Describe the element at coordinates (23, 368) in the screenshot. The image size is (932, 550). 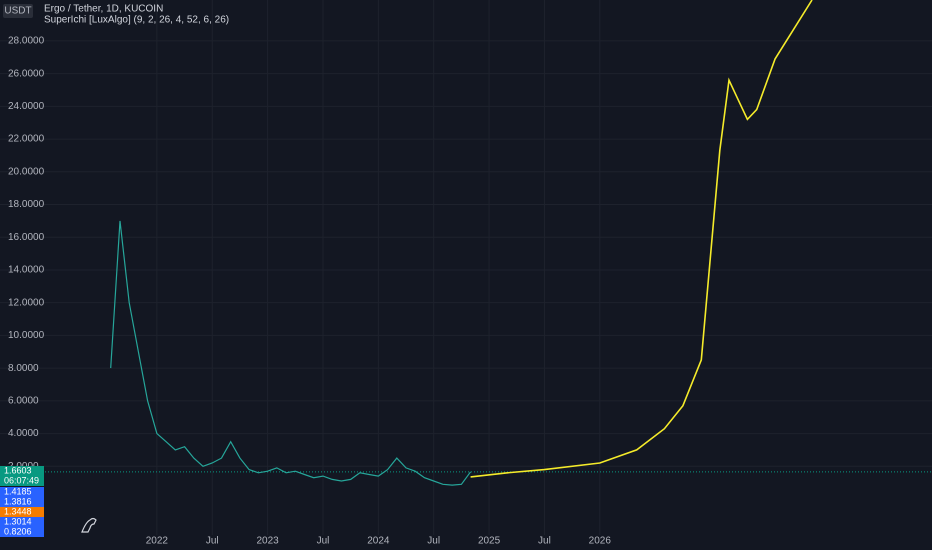
I see `y-tick-label: 8.0000` at that location.